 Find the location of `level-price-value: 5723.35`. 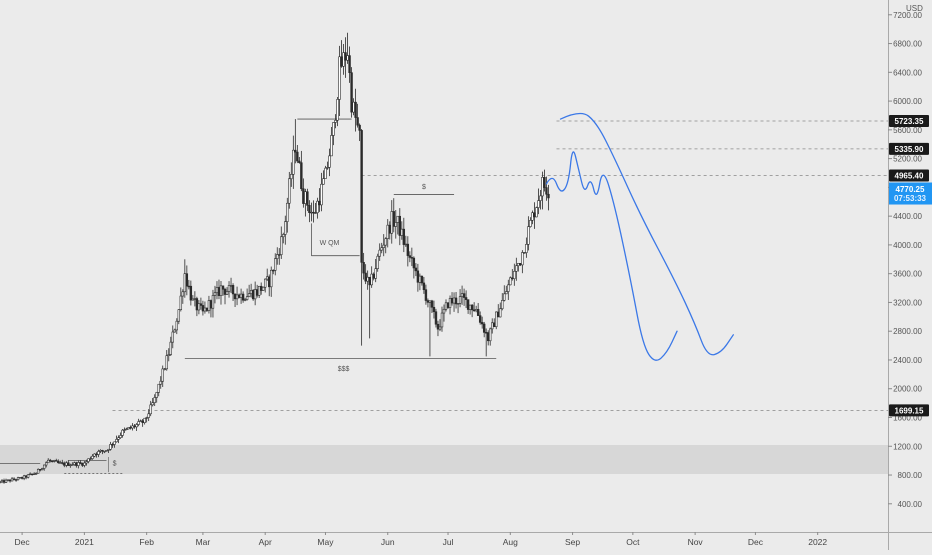

level-price-value: 5723.35 is located at coordinates (909, 121).